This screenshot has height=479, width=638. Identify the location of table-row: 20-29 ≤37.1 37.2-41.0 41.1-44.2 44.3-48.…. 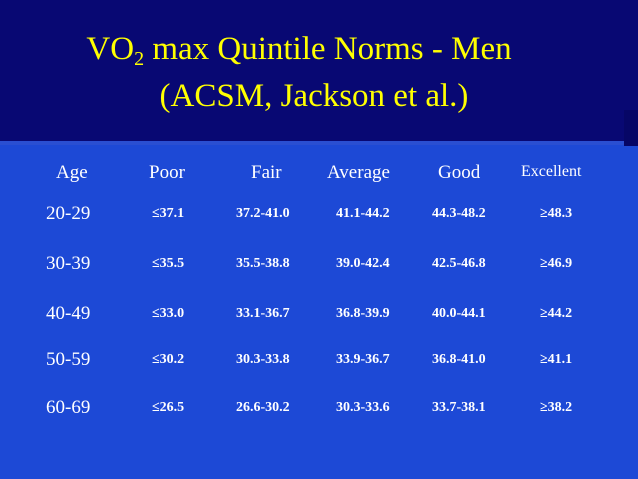
(319, 223).